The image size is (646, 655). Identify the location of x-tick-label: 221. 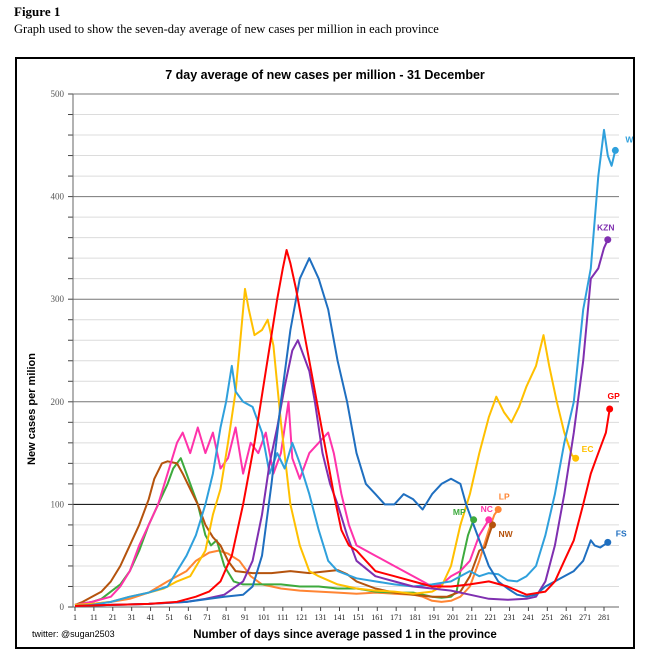
(491, 617).